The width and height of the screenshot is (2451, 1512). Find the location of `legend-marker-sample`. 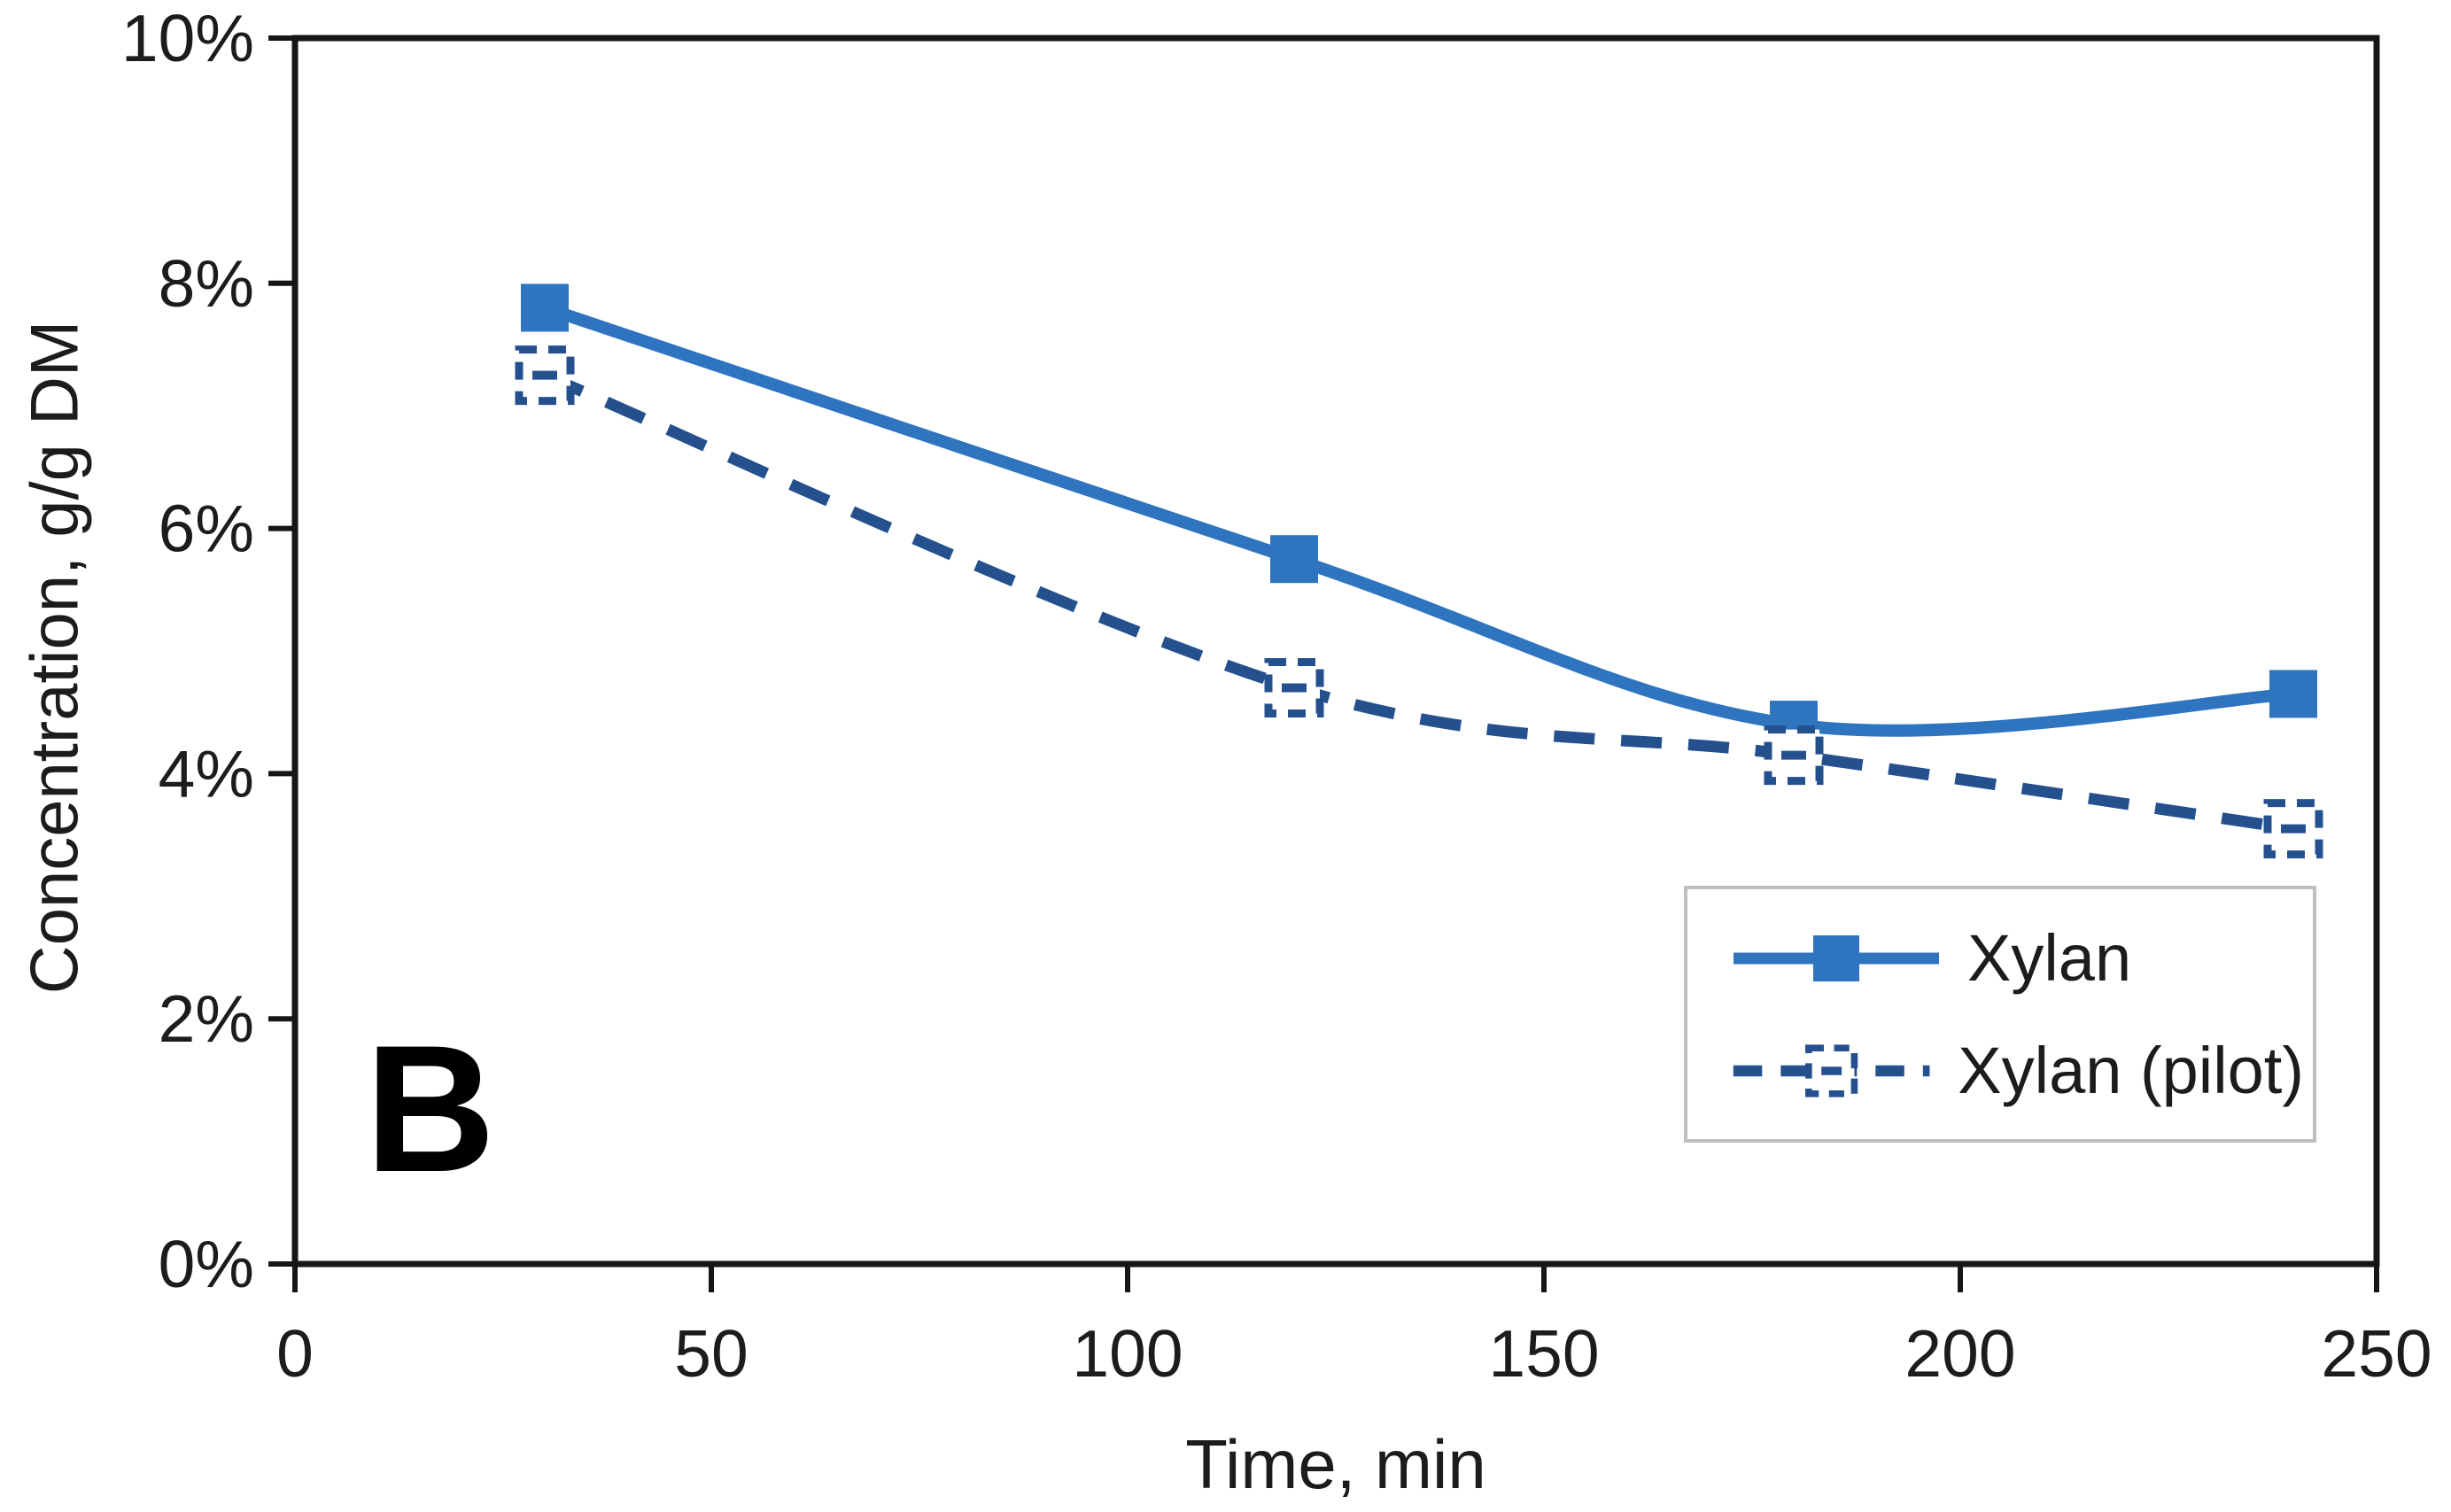

legend-marker-sample is located at coordinates (1836, 957).